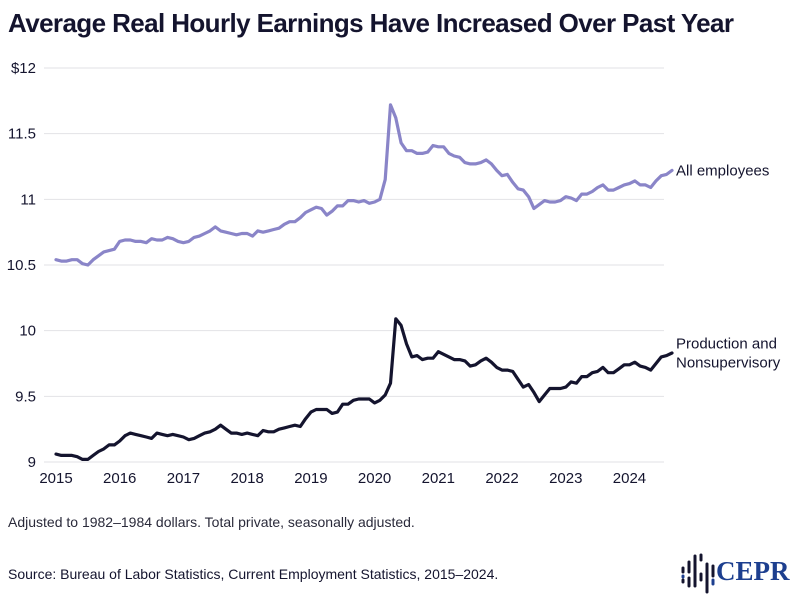 The height and width of the screenshot is (616, 800). Describe the element at coordinates (753, 571) in the screenshot. I see `logo-text: CEPR` at that location.